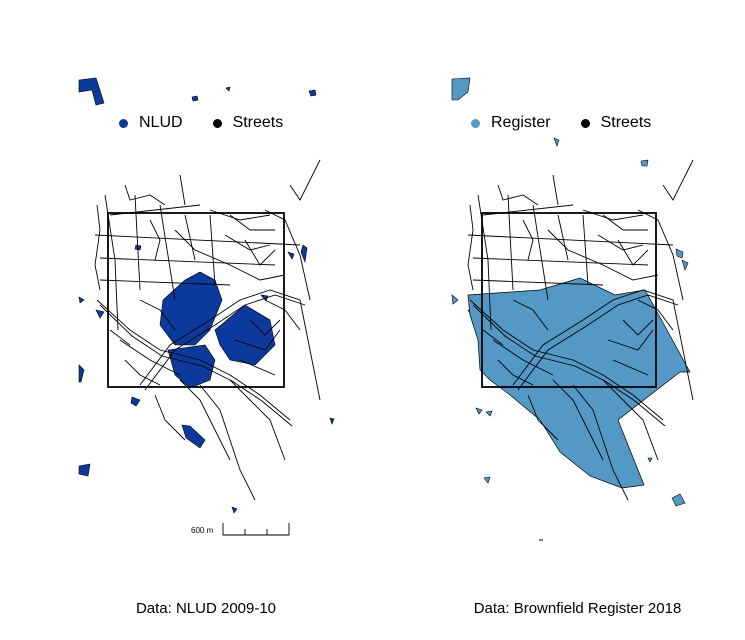 Image resolution: width=745 pixels, height=640 pixels. What do you see at coordinates (123, 123) in the screenshot?
I see `nlud-swatch-icon` at bounding box center [123, 123].